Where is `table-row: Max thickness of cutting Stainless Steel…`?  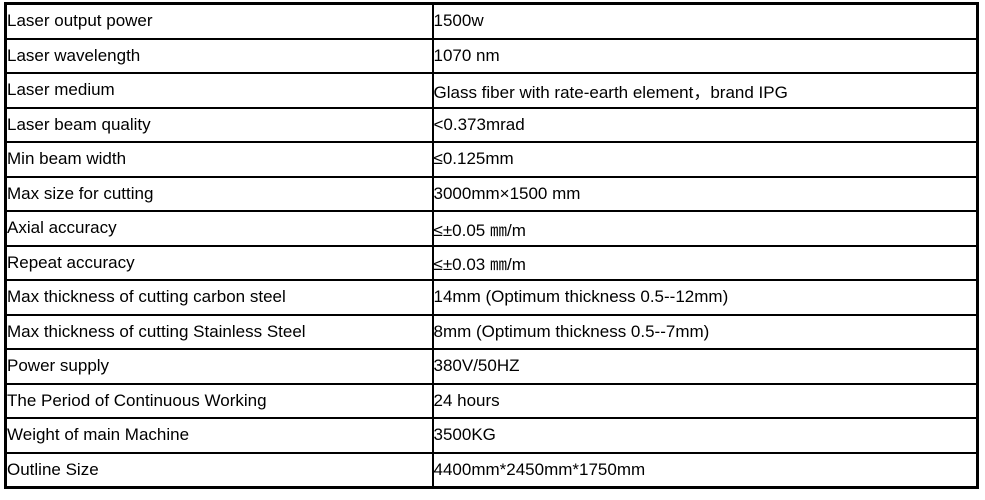 table-row: Max thickness of cutting Stainless Steel… is located at coordinates (491, 331).